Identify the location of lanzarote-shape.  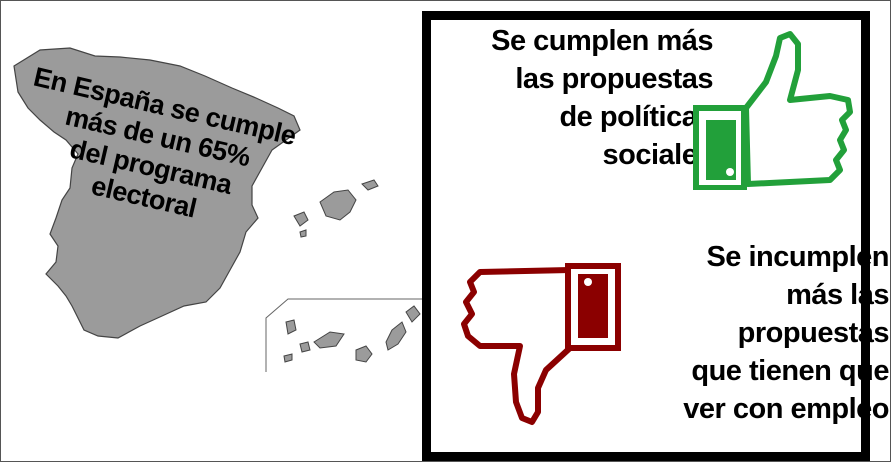
(413, 314).